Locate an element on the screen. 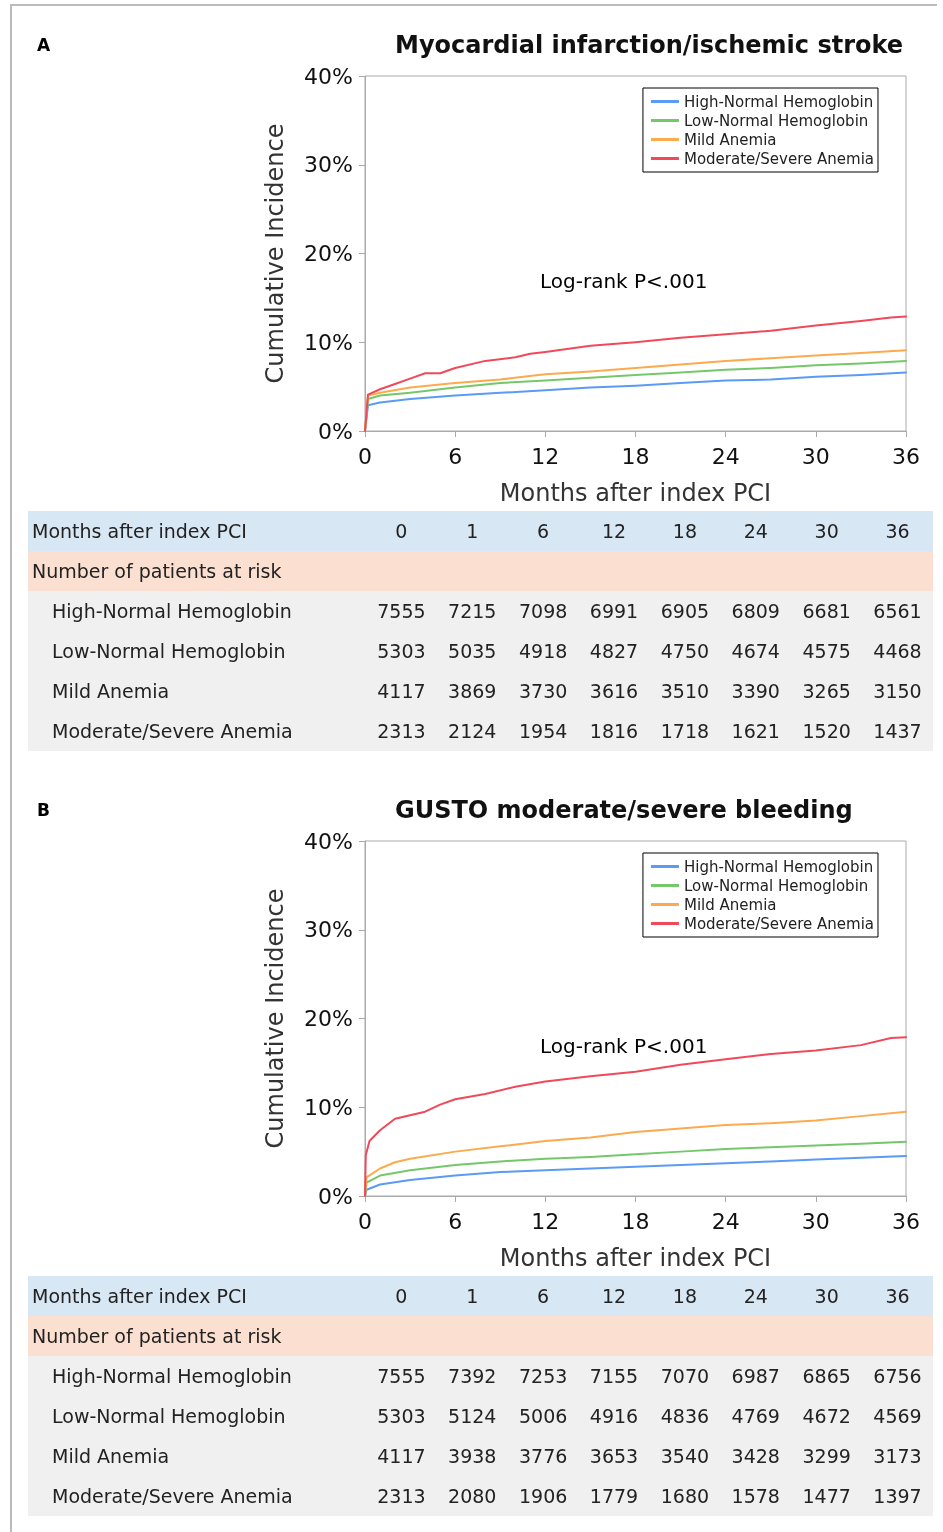 The width and height of the screenshot is (943, 1532). text: 4575 is located at coordinates (826, 651).